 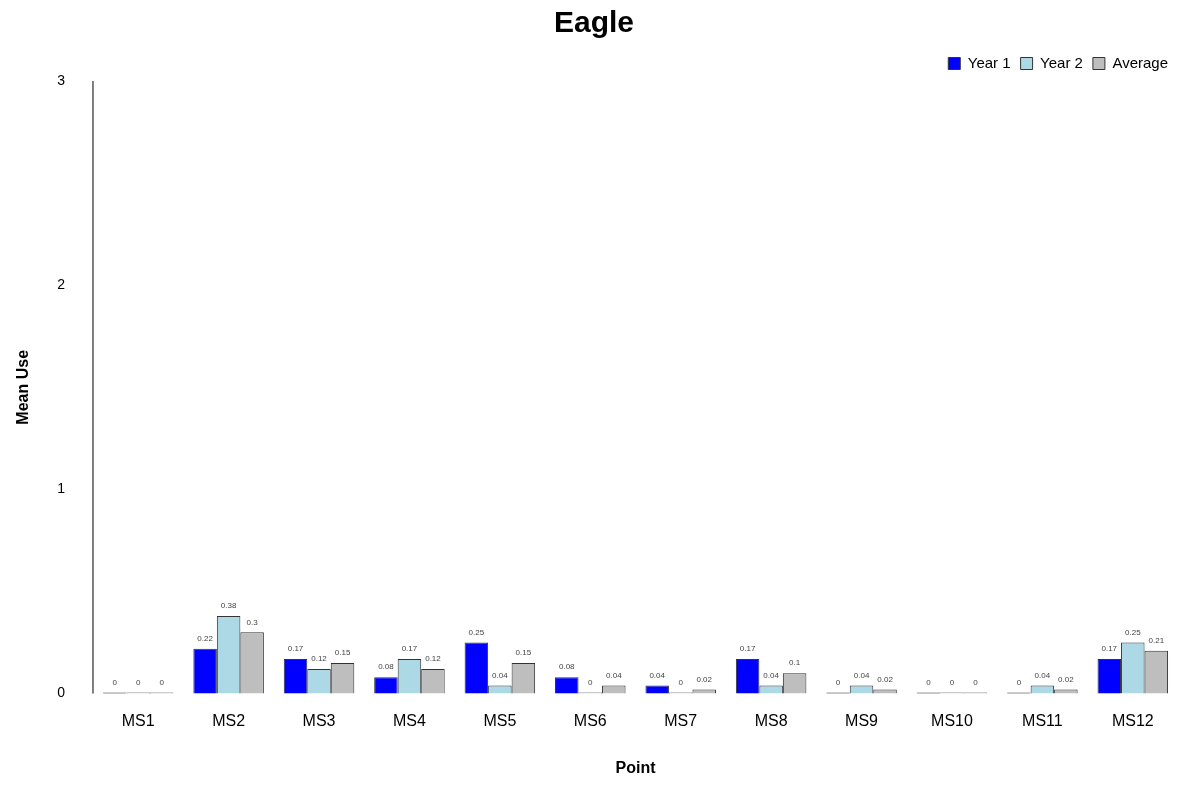 I want to click on x-tick-label: MS3, so click(x=319, y=720).